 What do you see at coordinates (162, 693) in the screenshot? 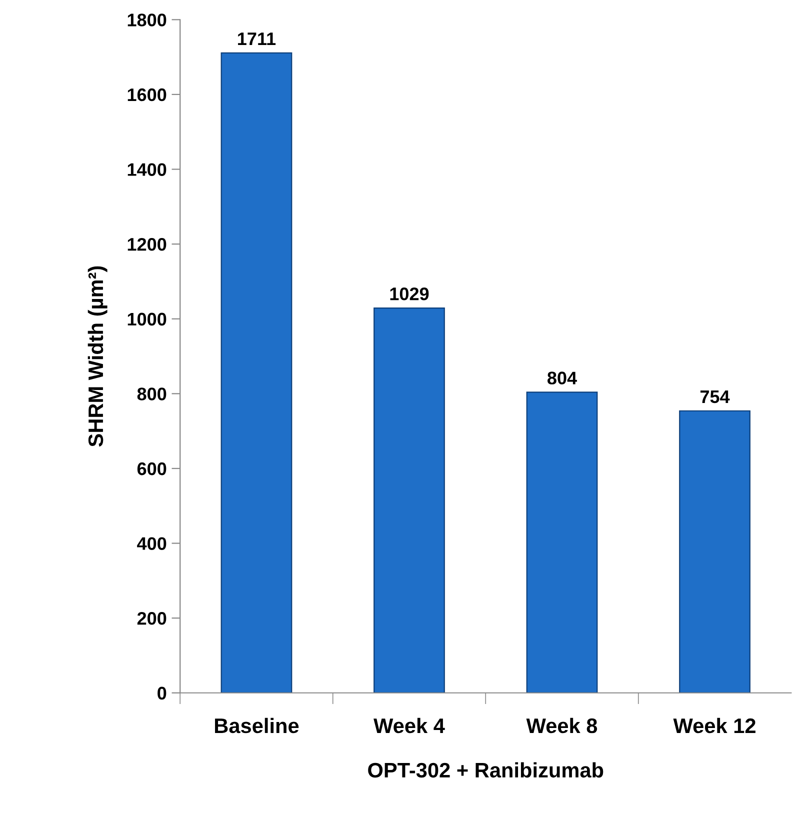
I see `y-tick-label: 0` at bounding box center [162, 693].